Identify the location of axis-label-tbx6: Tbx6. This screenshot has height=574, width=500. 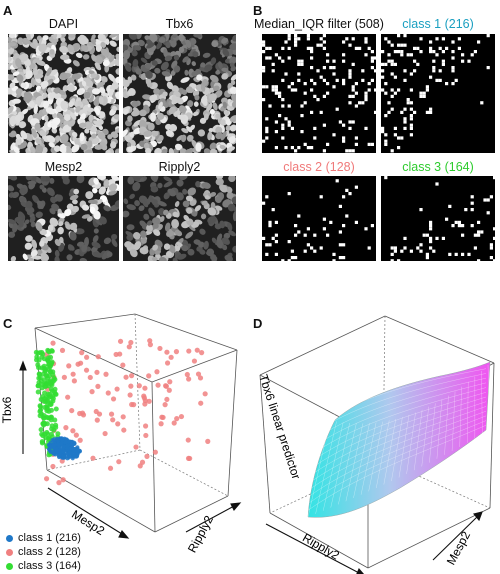
(7, 409).